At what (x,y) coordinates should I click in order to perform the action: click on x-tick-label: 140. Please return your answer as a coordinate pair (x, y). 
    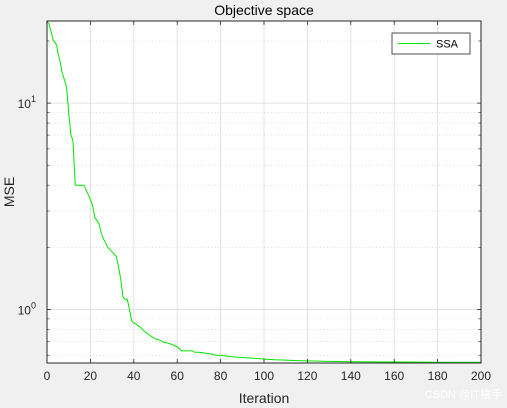
    Looking at the image, I should click on (351, 376).